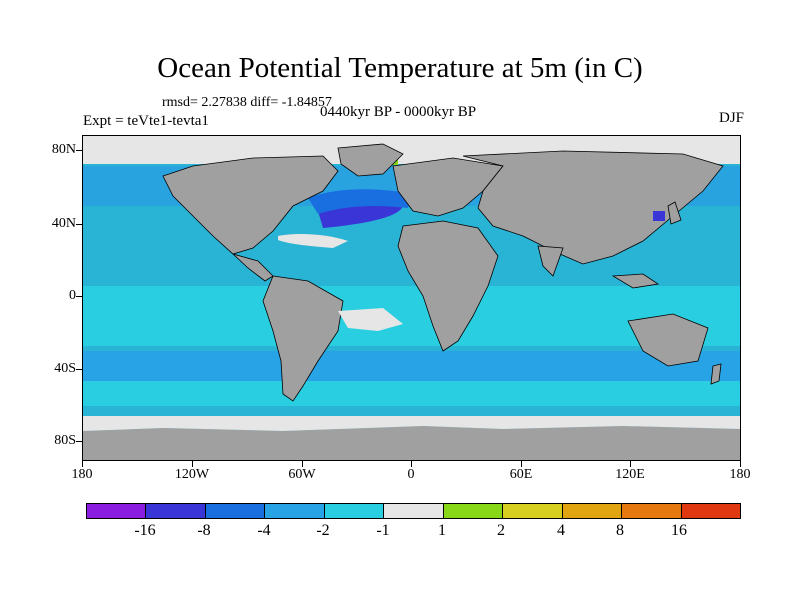  What do you see at coordinates (253, 267) in the screenshot?
I see `central-america` at bounding box center [253, 267].